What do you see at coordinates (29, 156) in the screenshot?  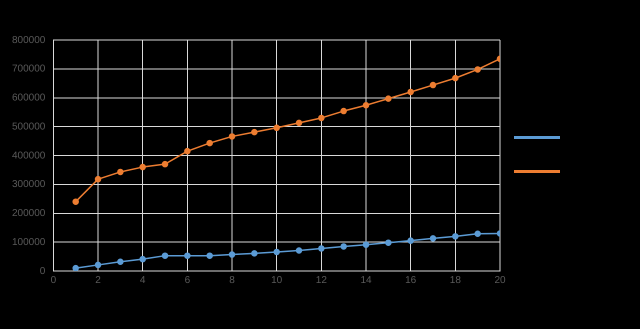 I see `y-tick-label: 400000` at bounding box center [29, 156].